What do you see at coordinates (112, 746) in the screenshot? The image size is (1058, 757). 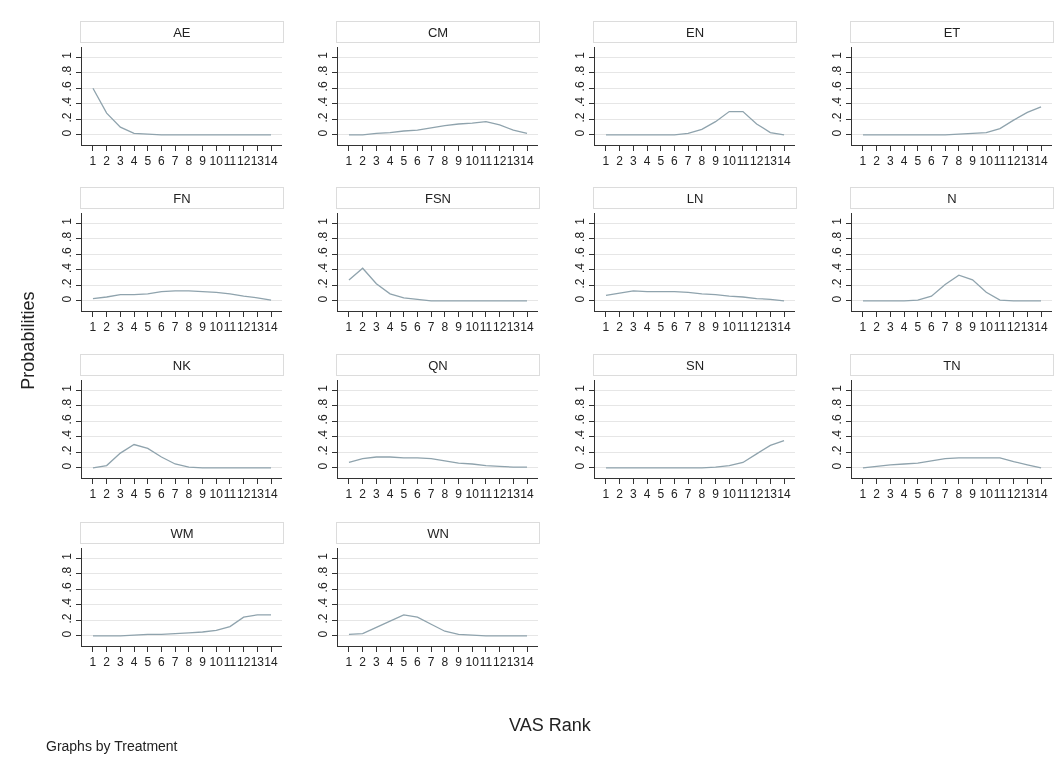 I see `text: Graphs by Treatment` at bounding box center [112, 746].